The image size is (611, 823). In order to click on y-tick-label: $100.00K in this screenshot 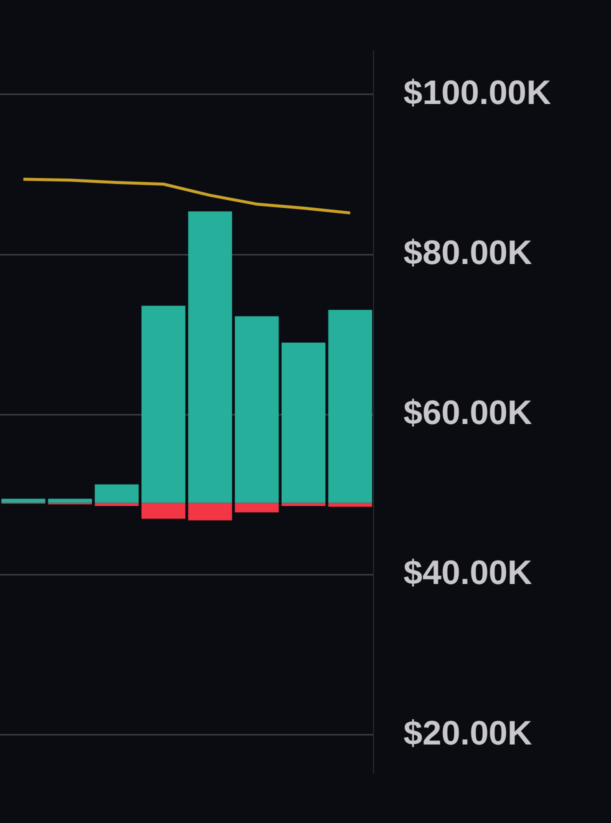, I will do `click(478, 93)`.